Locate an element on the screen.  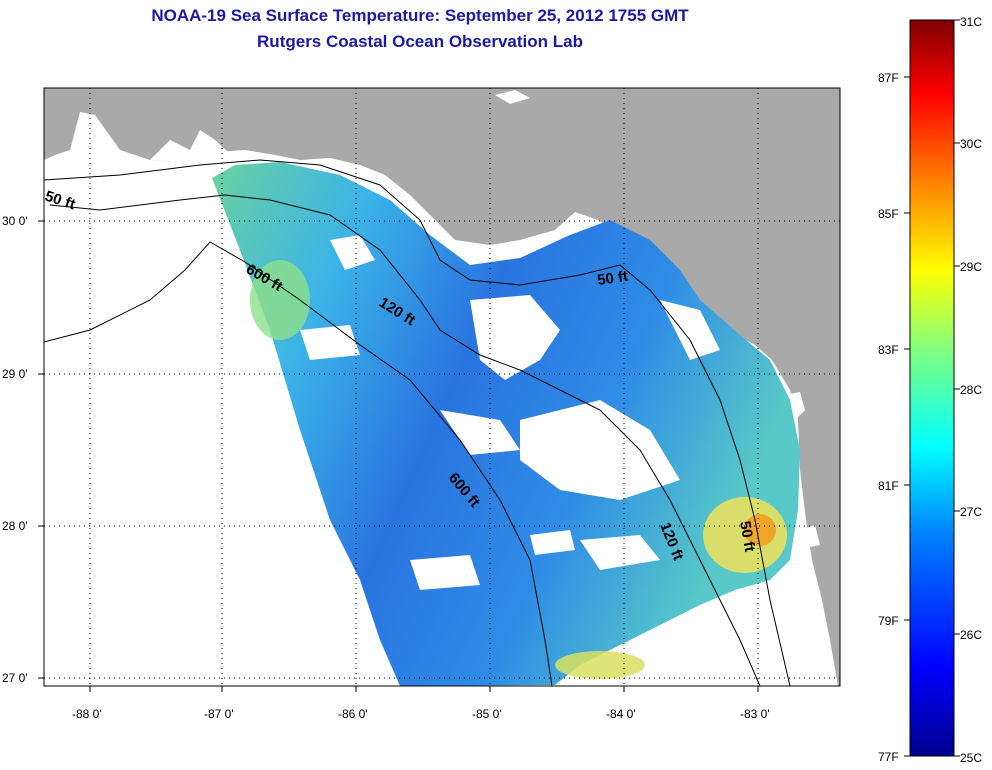
celsius-label: 28C is located at coordinates (971, 390).